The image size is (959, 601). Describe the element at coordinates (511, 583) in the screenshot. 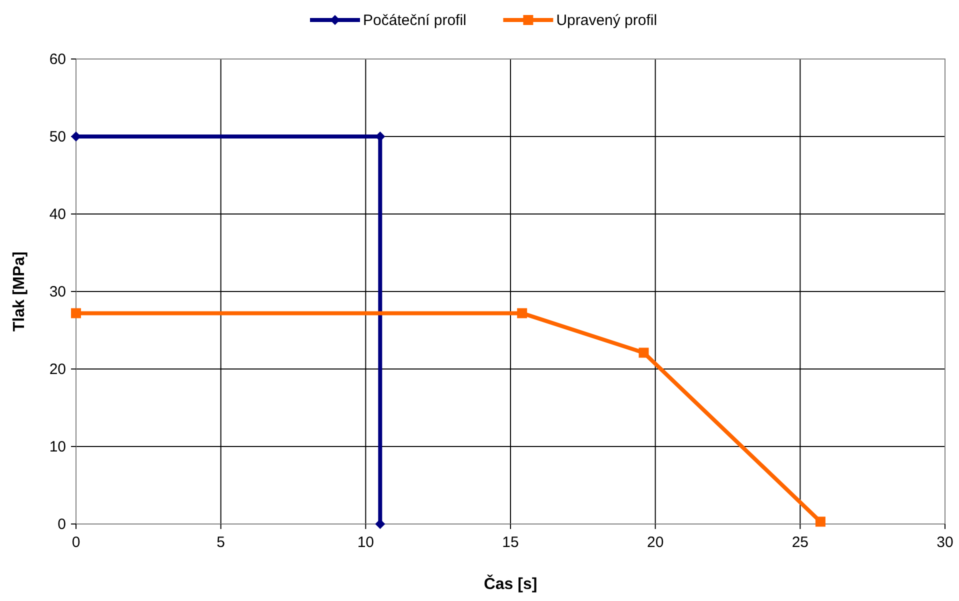

I see `x-axis-title: Čas [s]` at that location.